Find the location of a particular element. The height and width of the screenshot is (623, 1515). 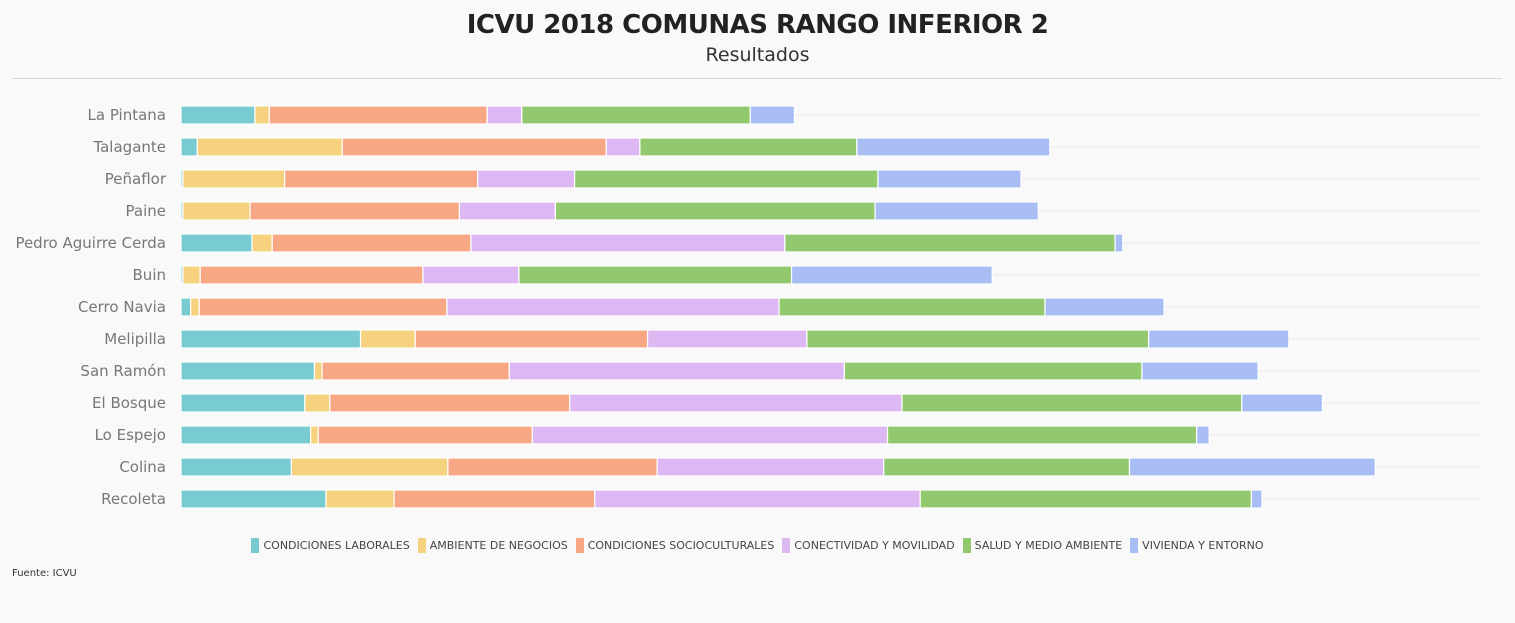

category-label: Melipilla is located at coordinates (135, 339).